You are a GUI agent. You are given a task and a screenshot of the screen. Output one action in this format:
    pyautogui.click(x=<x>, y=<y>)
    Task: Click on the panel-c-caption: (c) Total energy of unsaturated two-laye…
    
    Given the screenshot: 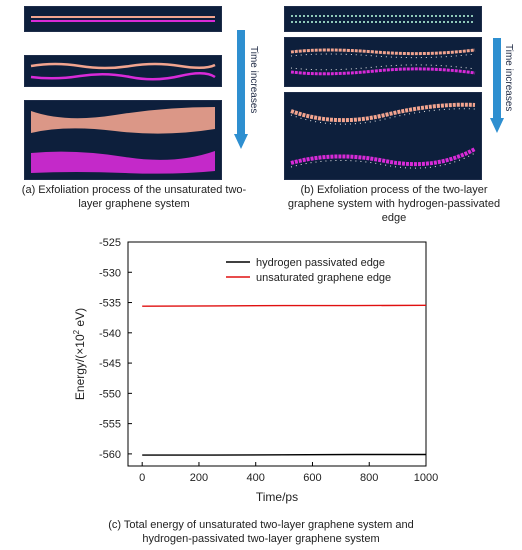 What is the action you would take?
    pyautogui.click(x=261, y=532)
    